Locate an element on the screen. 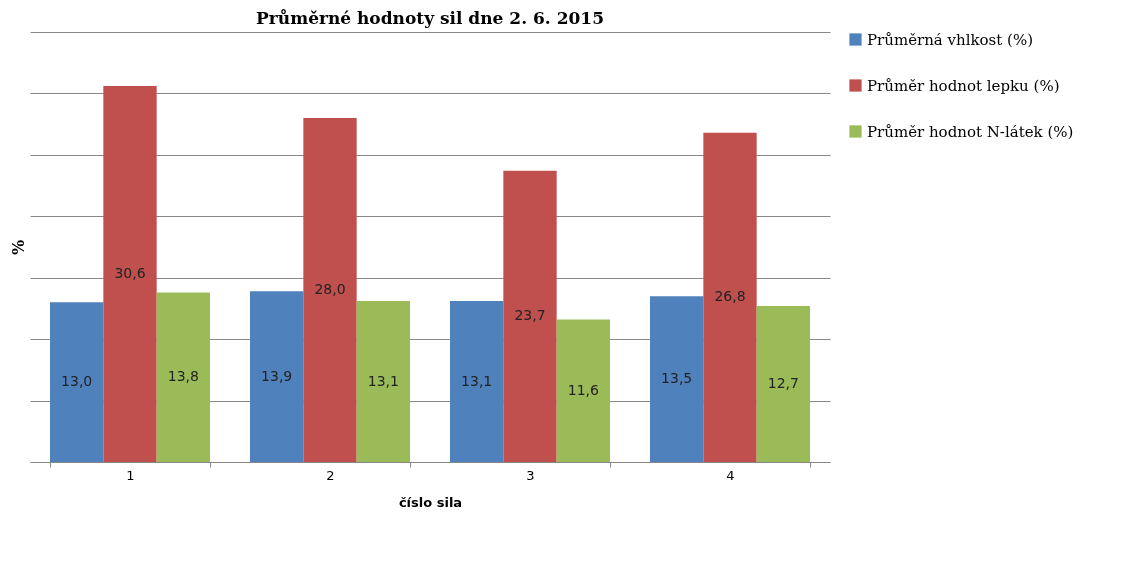 Image resolution: width=1122 pixels, height=574 pixels. x-axis-title: číslo sila is located at coordinates (430, 502).